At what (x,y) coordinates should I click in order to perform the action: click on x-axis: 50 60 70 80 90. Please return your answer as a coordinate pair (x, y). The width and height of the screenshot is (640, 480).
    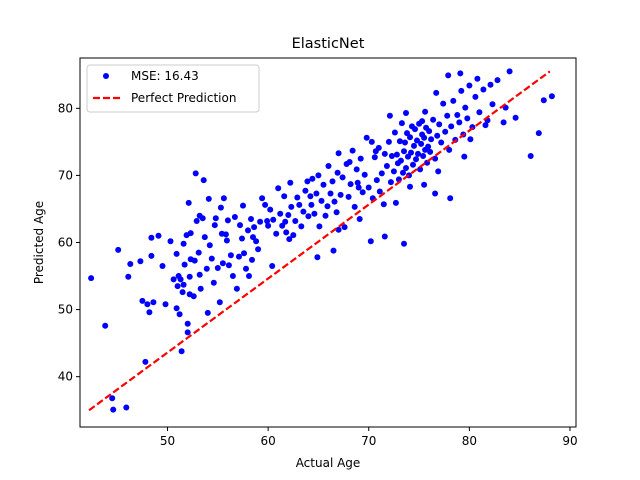
    Looking at the image, I should click on (369, 437).